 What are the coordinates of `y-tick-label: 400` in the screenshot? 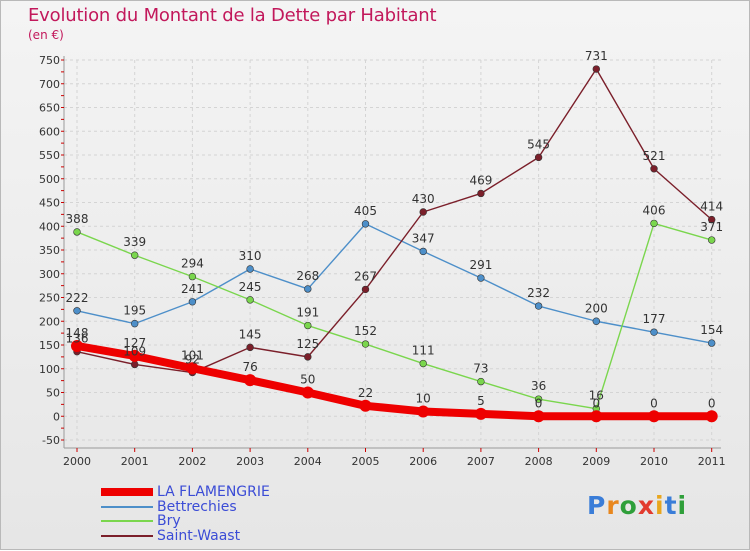 It's located at (49, 226).